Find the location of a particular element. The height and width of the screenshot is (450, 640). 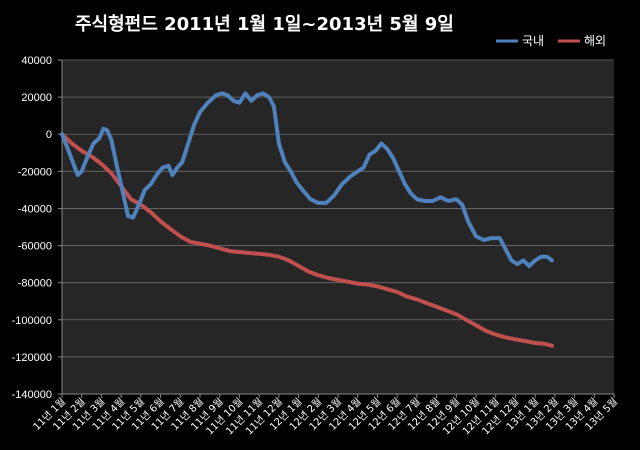

y-tick-label: -100000 is located at coordinates (32, 321).